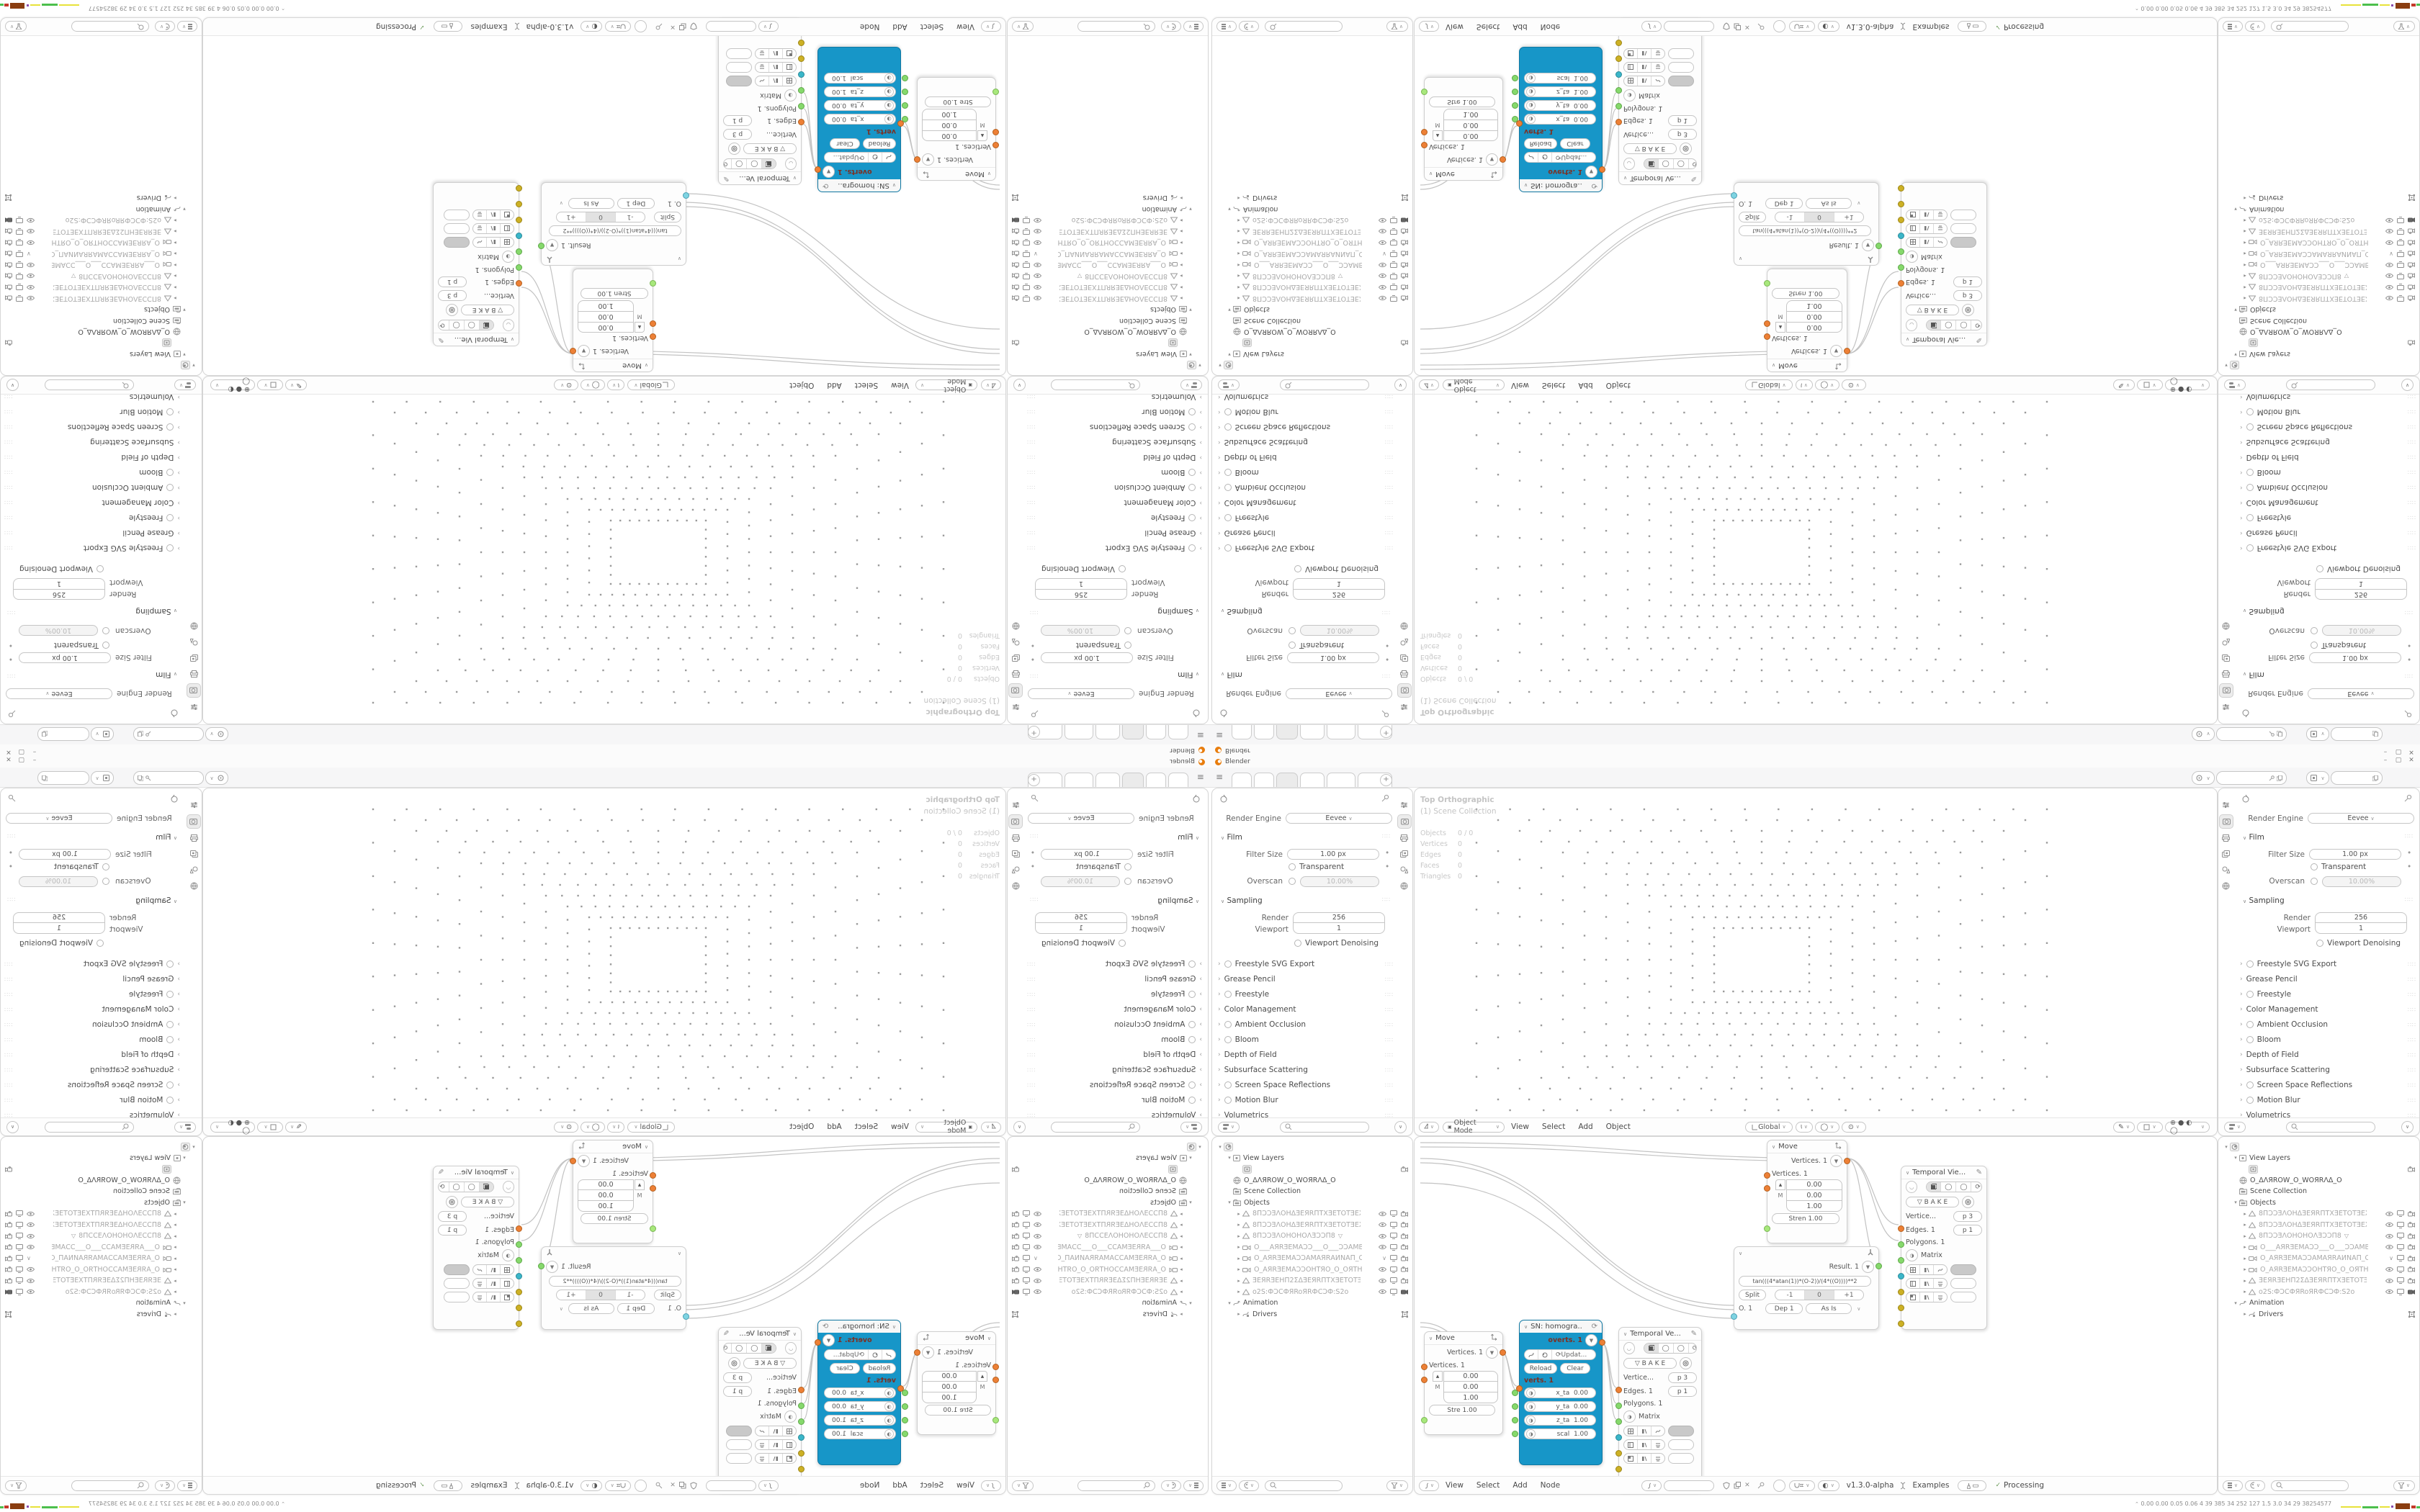 This screenshot has width=2420, height=1512. Describe the element at coordinates (1292, 630) in the screenshot. I see `overscan-checkbox` at that location.